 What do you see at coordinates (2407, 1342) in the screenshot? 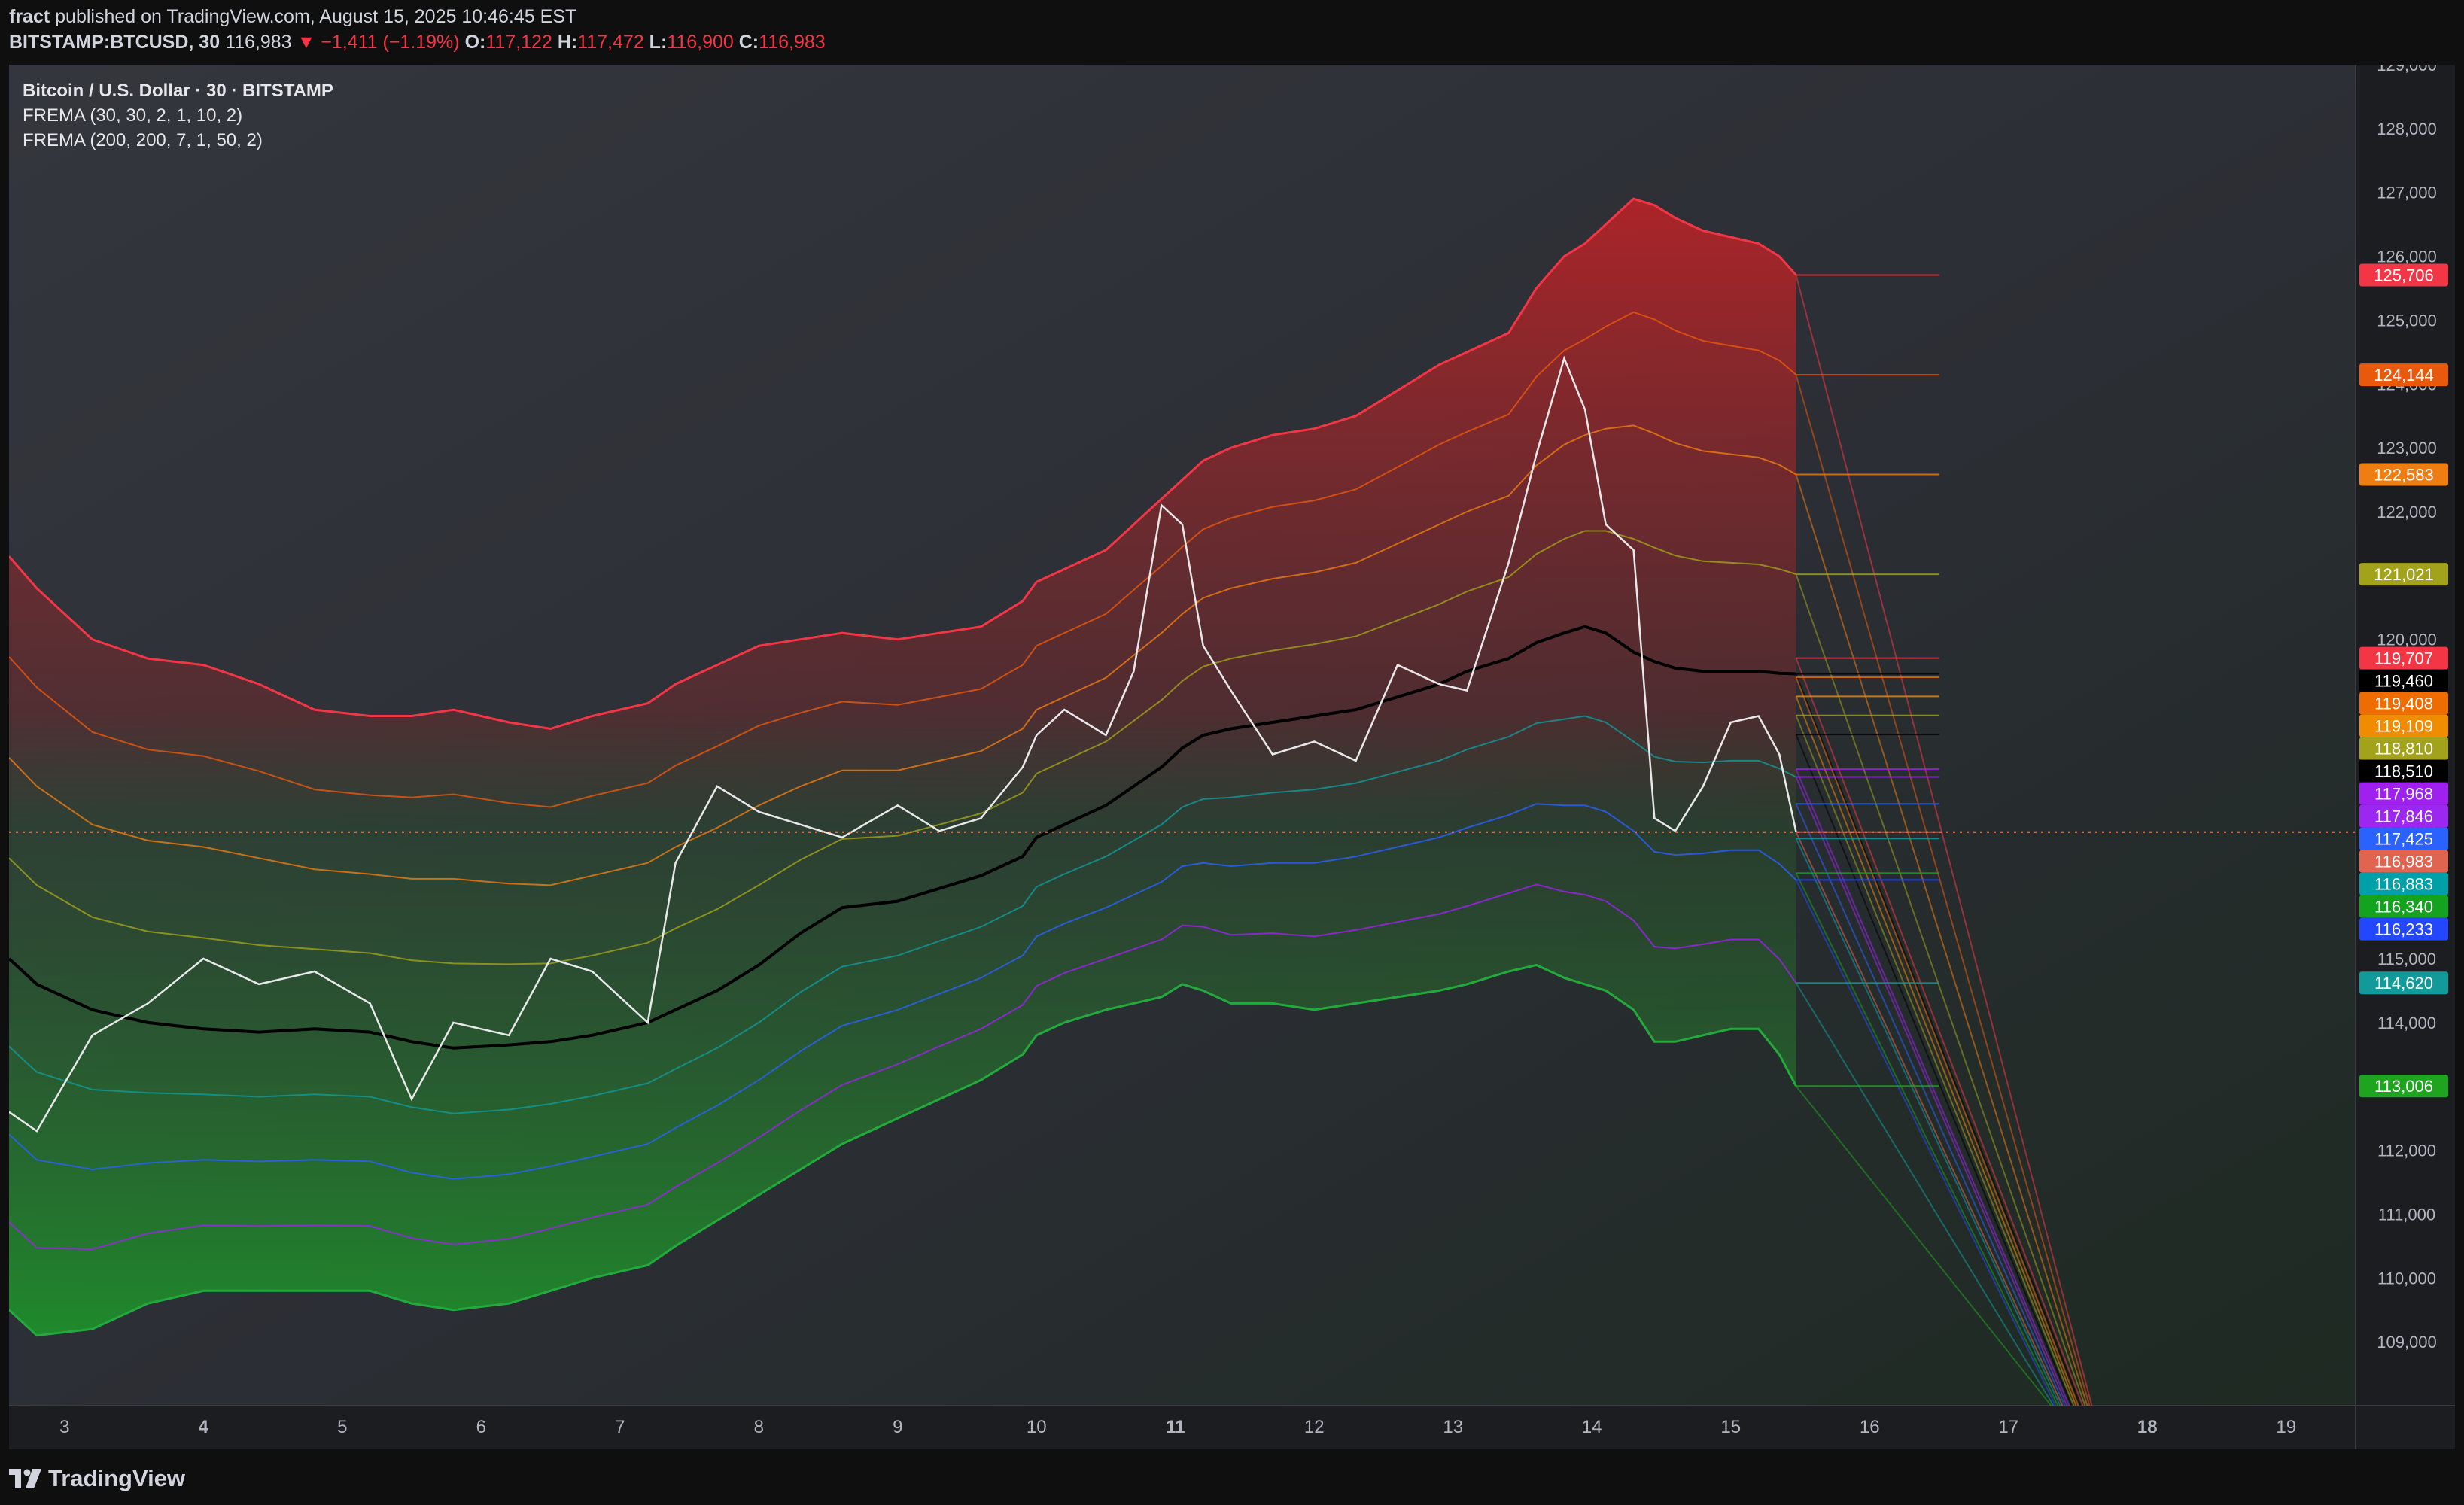
I see `price-tick-label: 109,000` at bounding box center [2407, 1342].